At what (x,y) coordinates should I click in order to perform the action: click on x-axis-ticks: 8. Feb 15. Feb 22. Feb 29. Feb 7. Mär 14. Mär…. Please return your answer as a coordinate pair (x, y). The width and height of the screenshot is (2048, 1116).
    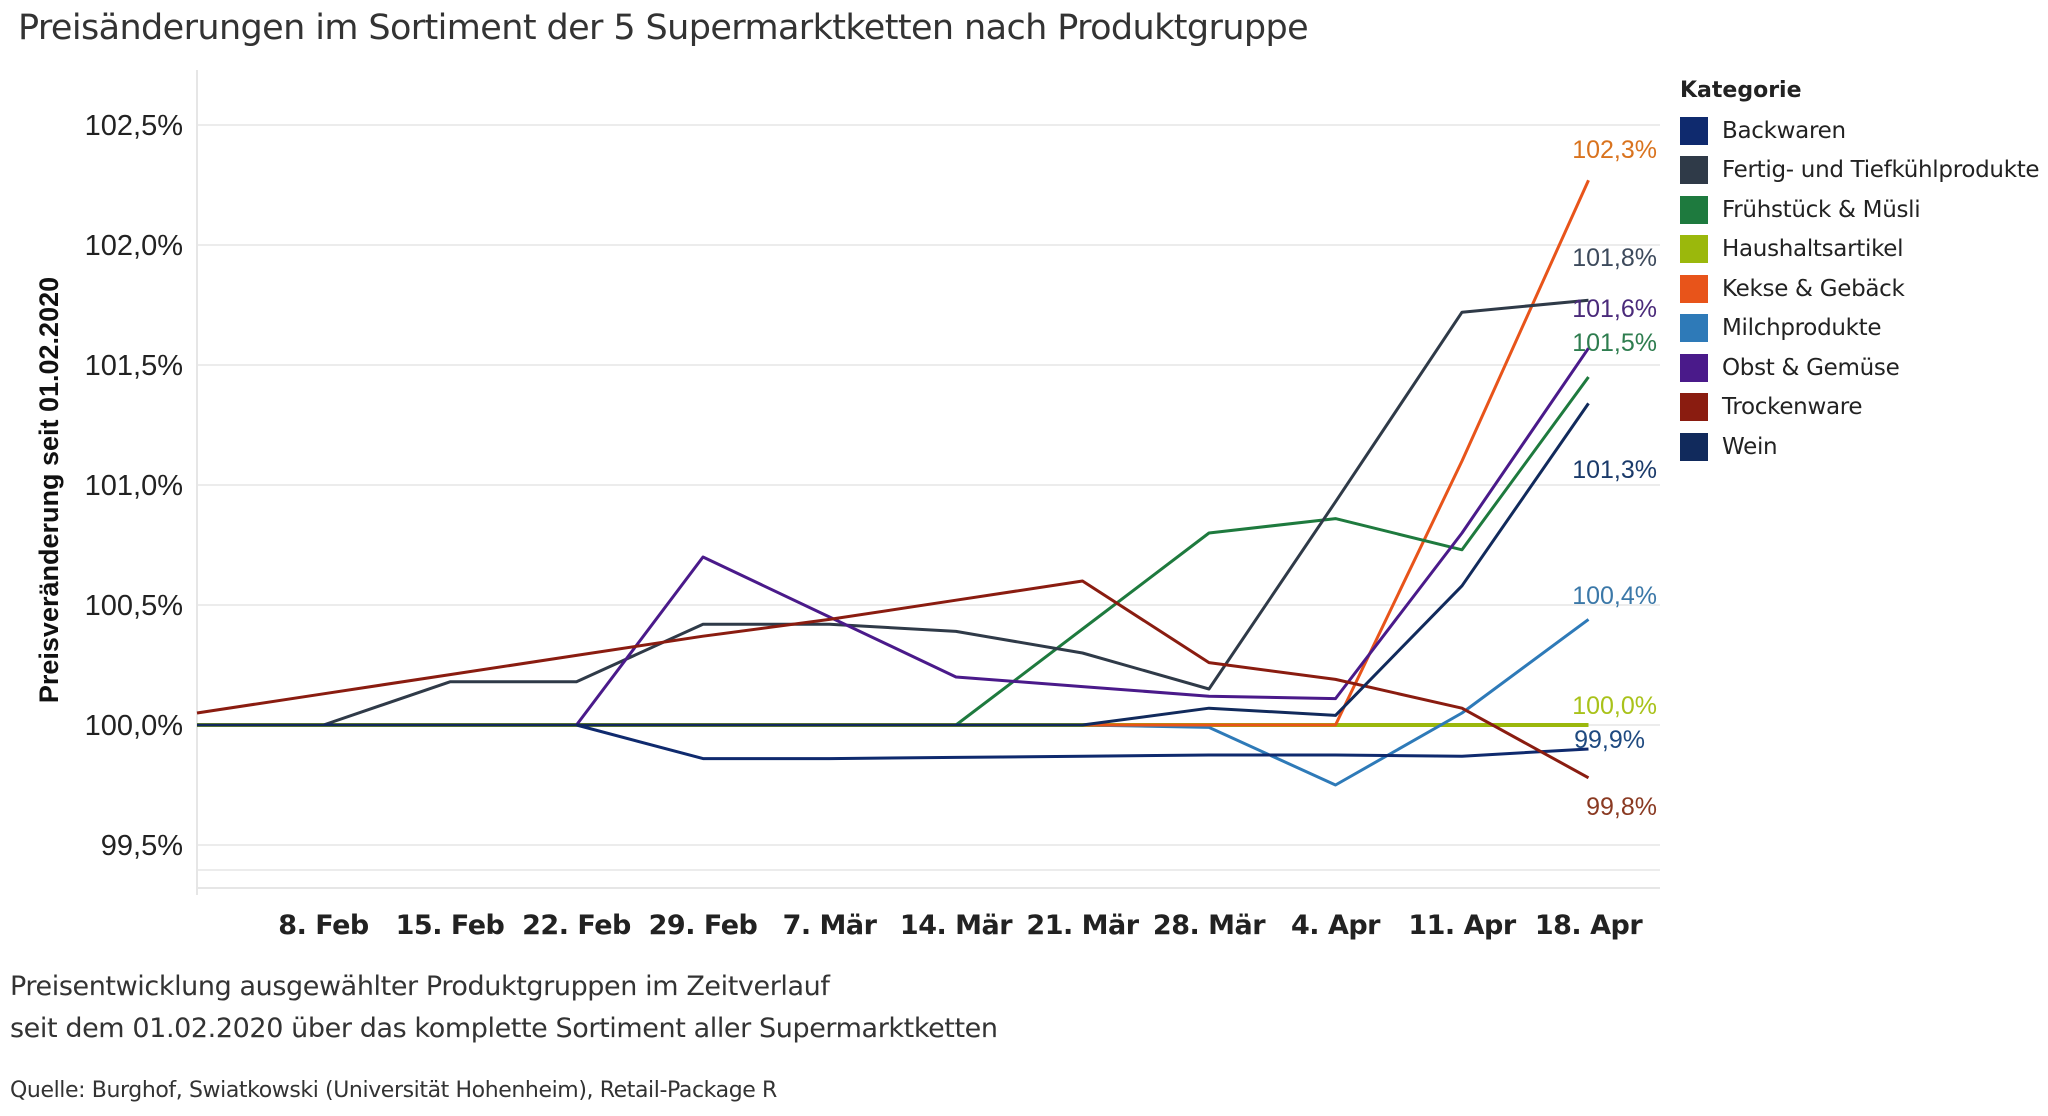
    Looking at the image, I should click on (961, 925).